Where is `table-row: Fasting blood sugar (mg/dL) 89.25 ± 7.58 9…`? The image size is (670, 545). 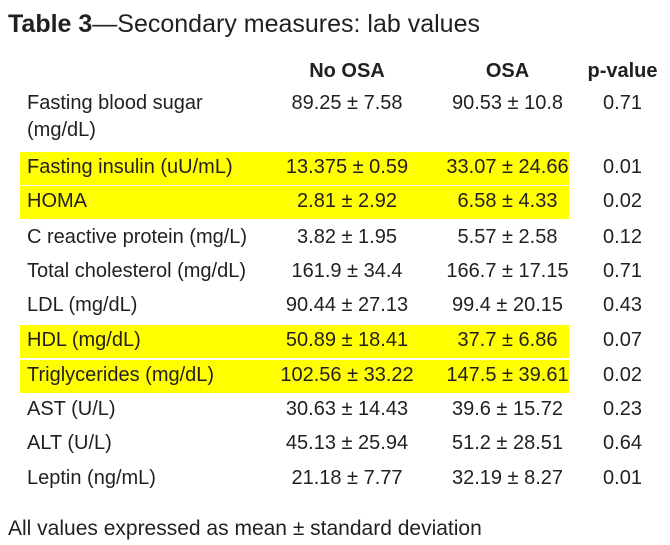
table-row: Fasting blood sugar (mg/dL) 89.25 ± 7.58 9… is located at coordinates (335, 119).